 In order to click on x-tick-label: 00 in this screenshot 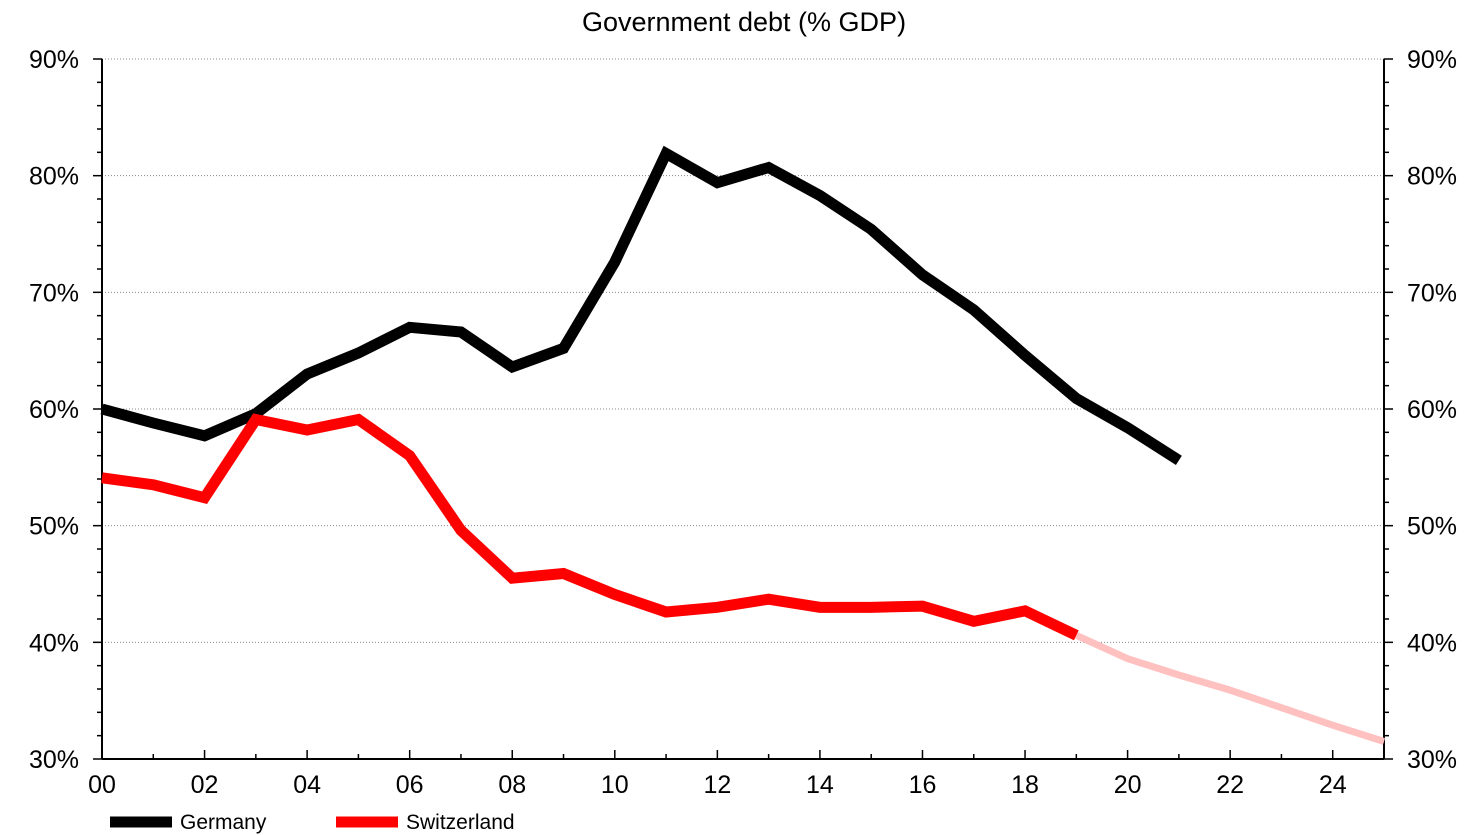, I will do `click(102, 785)`.